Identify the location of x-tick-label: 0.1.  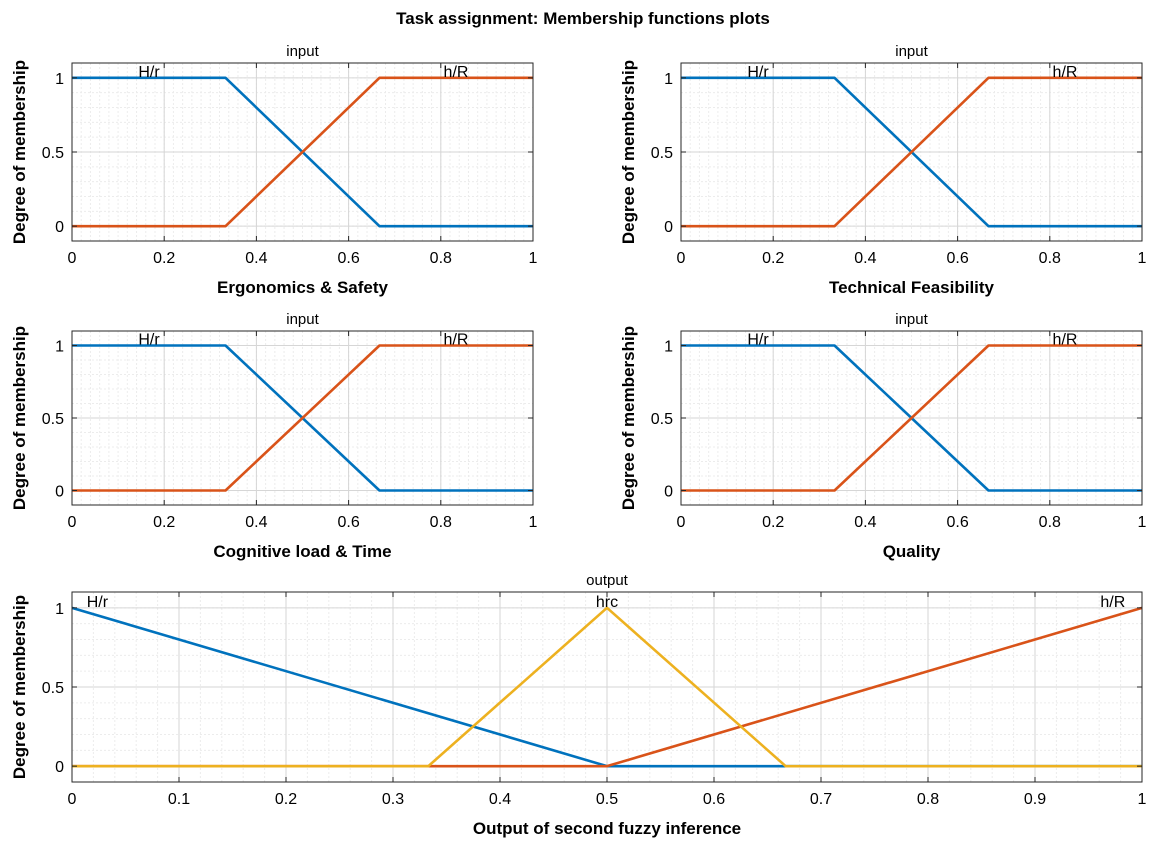
(179, 799).